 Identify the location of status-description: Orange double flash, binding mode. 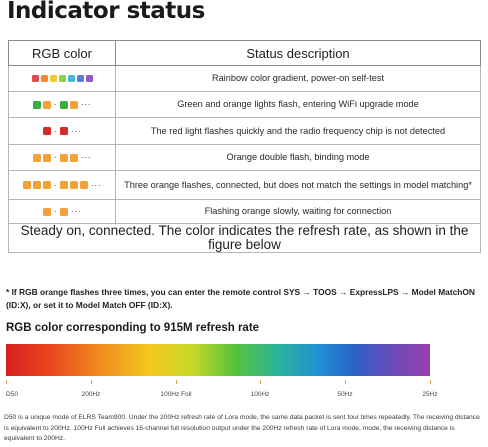
(298, 157).